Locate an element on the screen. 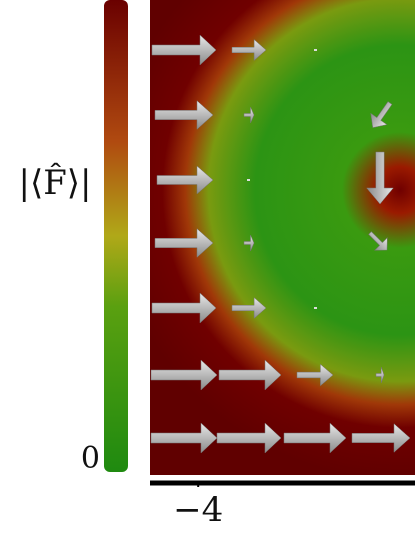  colorbar is located at coordinates (116, 236).